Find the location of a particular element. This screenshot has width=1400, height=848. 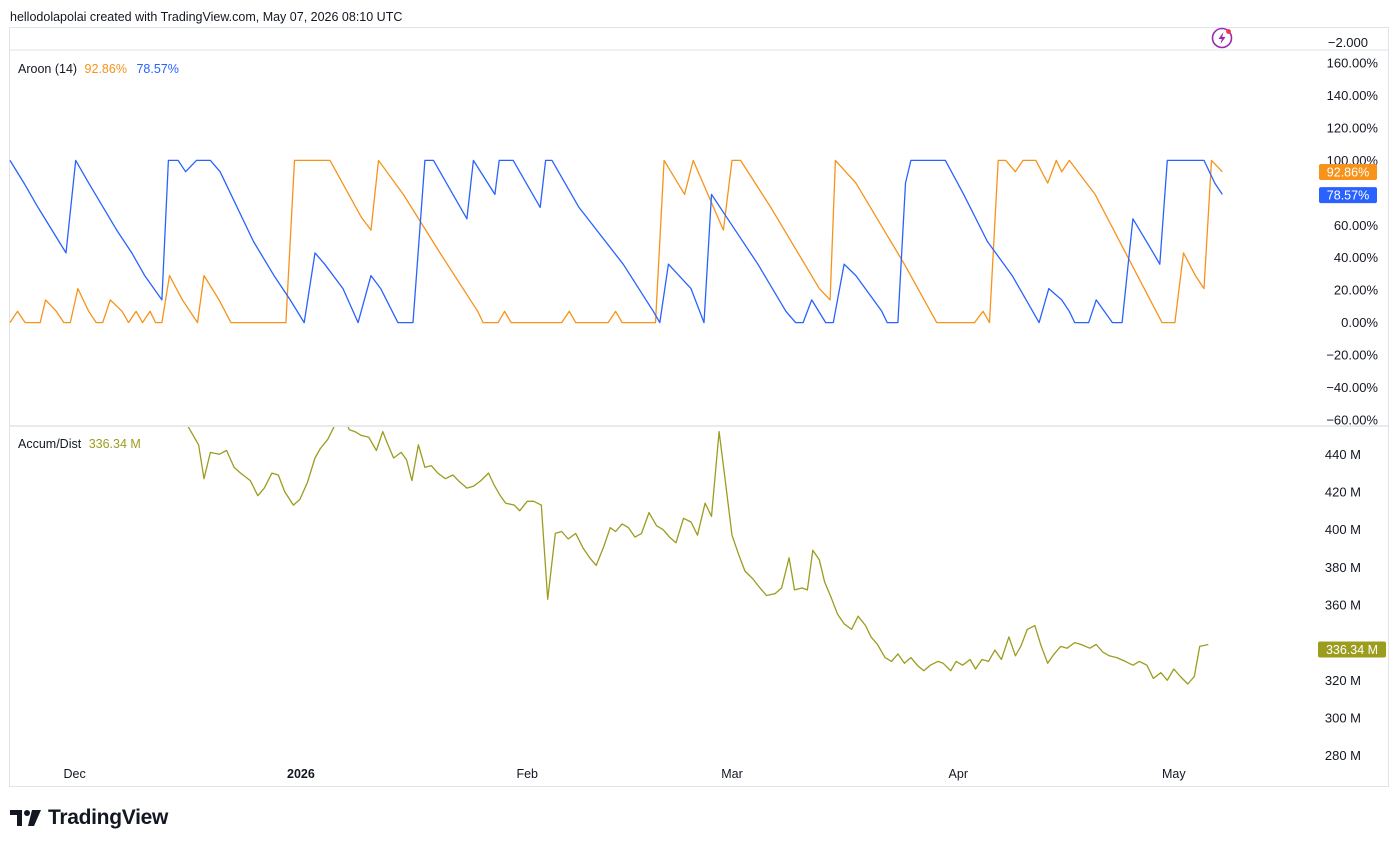

aroon-y-tick: 120.00% is located at coordinates (1353, 127).